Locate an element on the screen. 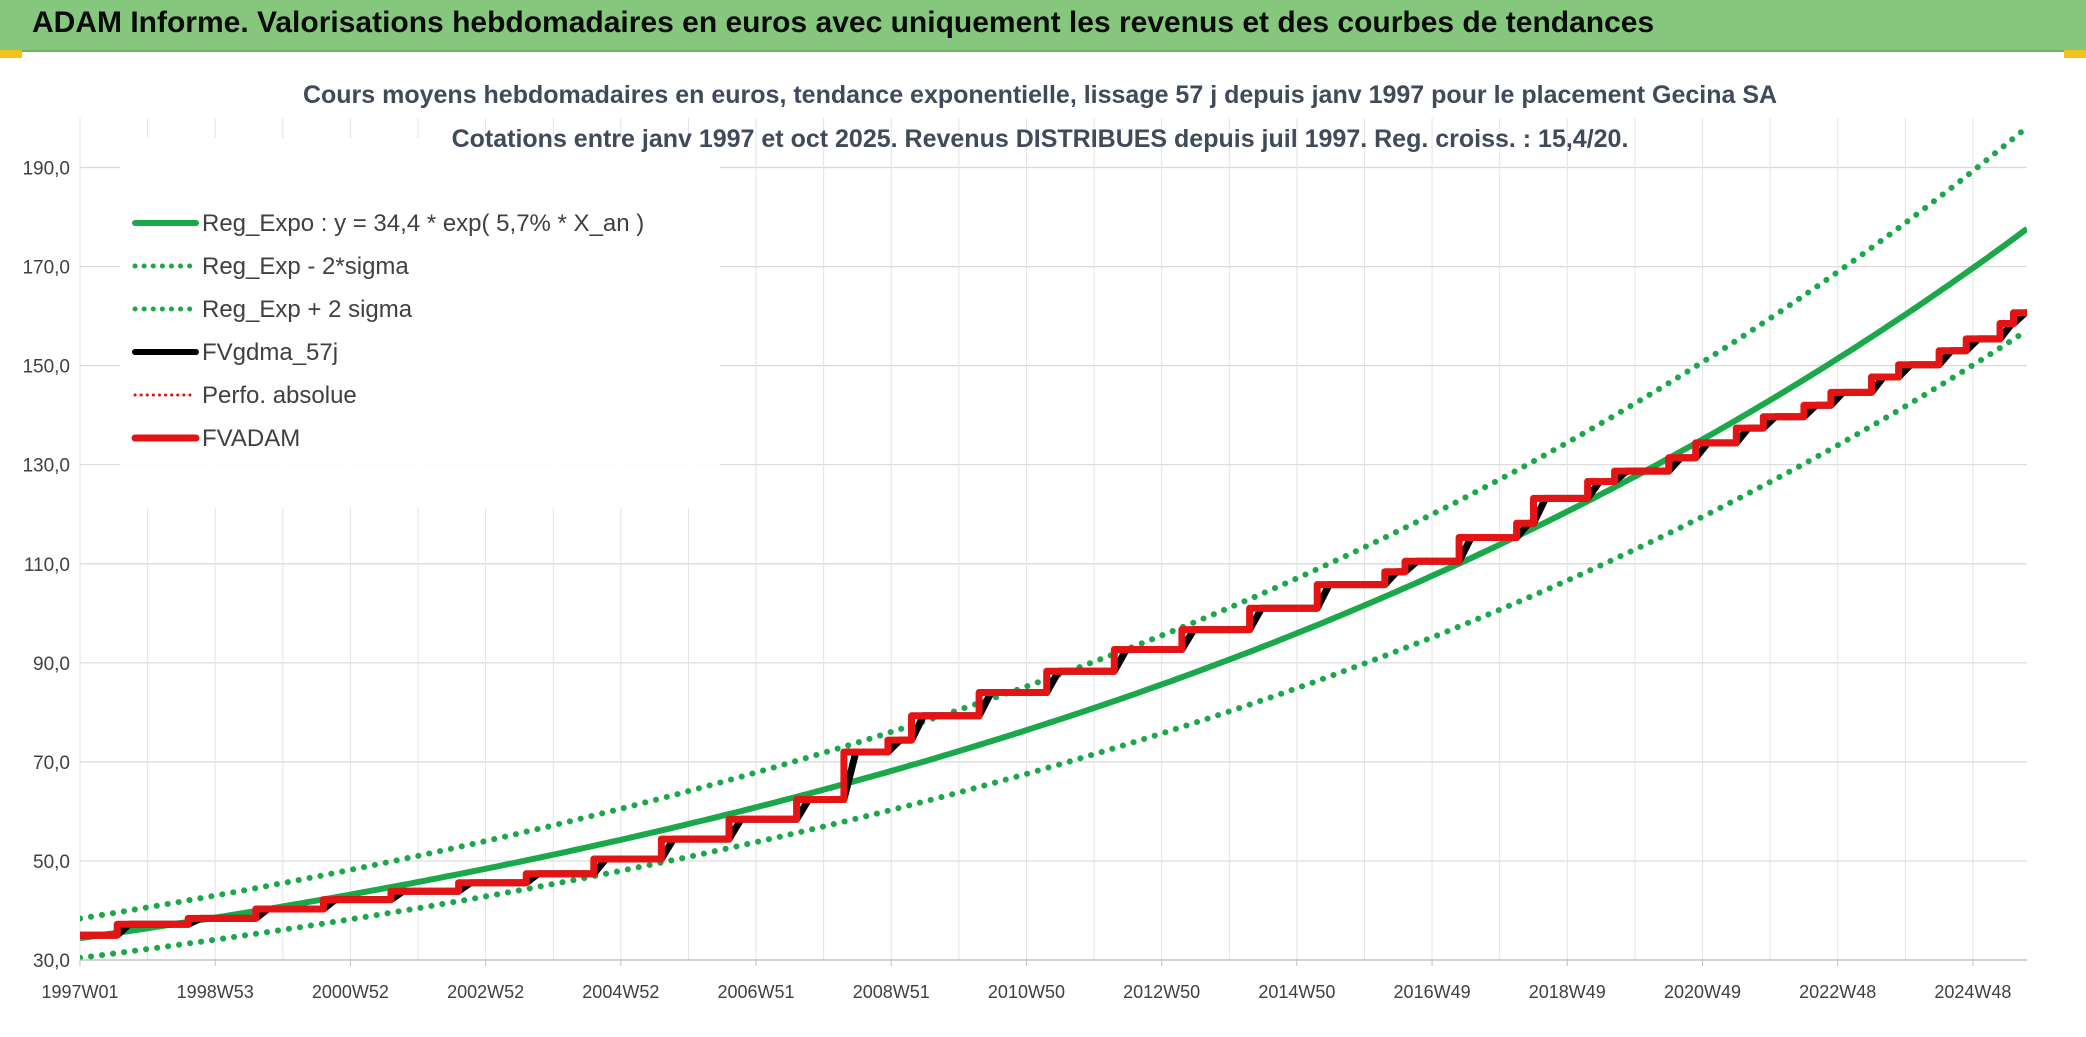  y-tick-label: 30,0 is located at coordinates (51, 961).